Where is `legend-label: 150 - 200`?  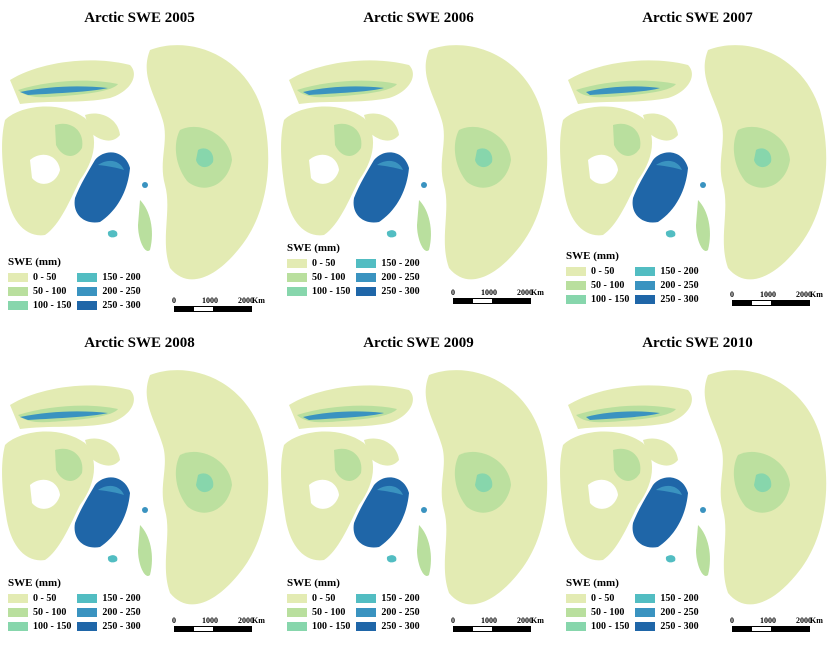
legend-label: 150 - 200 is located at coordinates (121, 598).